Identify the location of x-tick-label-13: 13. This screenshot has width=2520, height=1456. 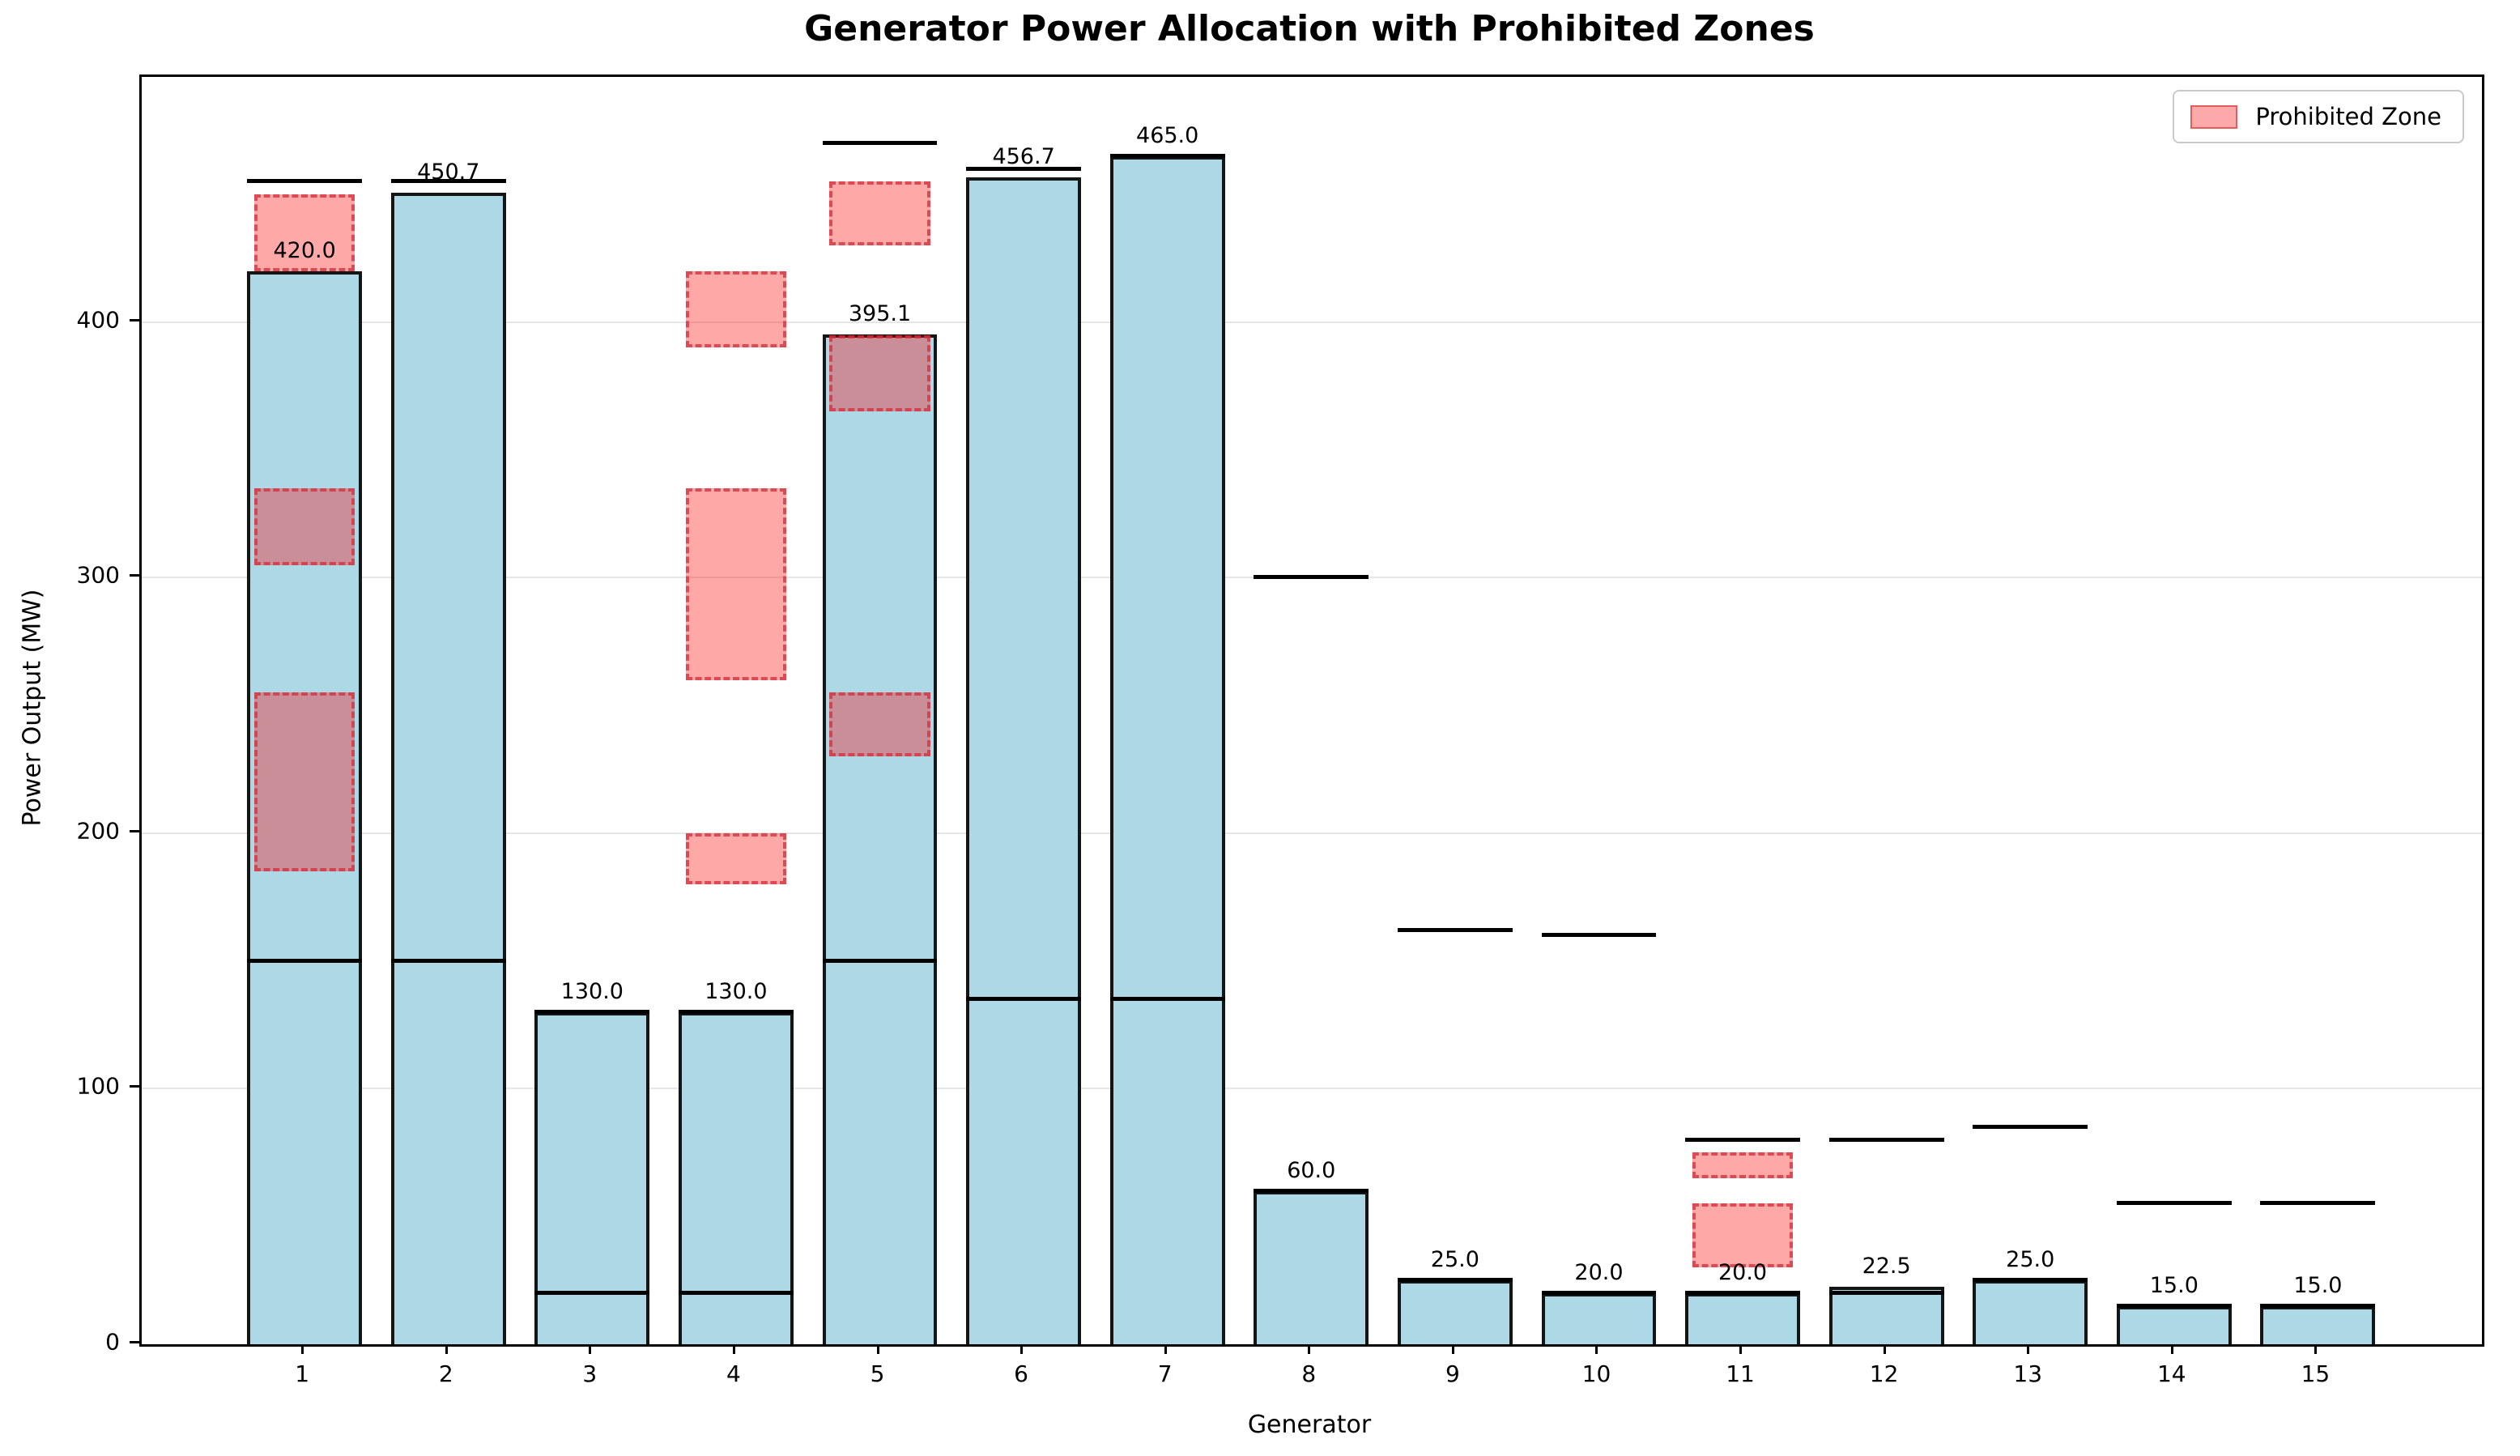
(2028, 1373).